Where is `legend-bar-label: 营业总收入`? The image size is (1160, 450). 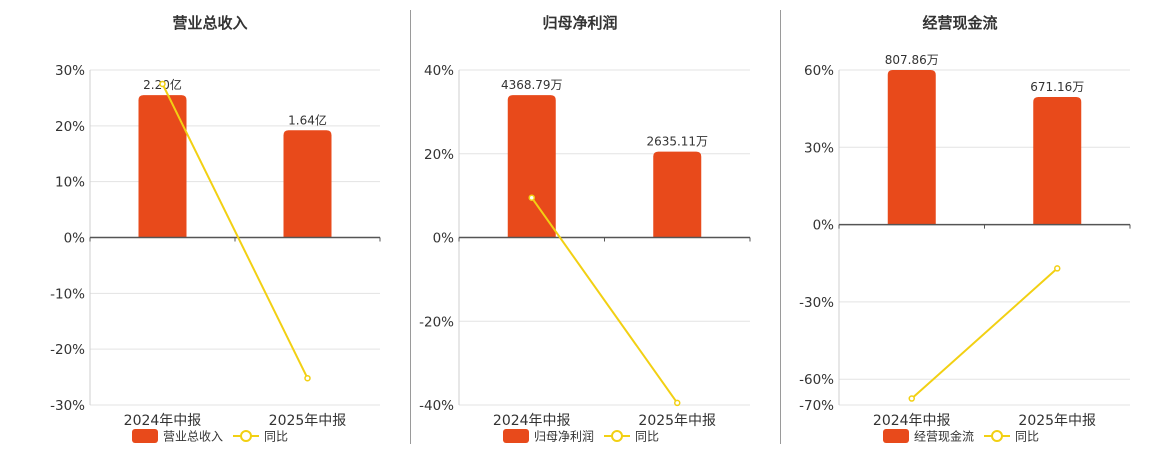
legend-bar-label: 营业总收入 is located at coordinates (193, 437).